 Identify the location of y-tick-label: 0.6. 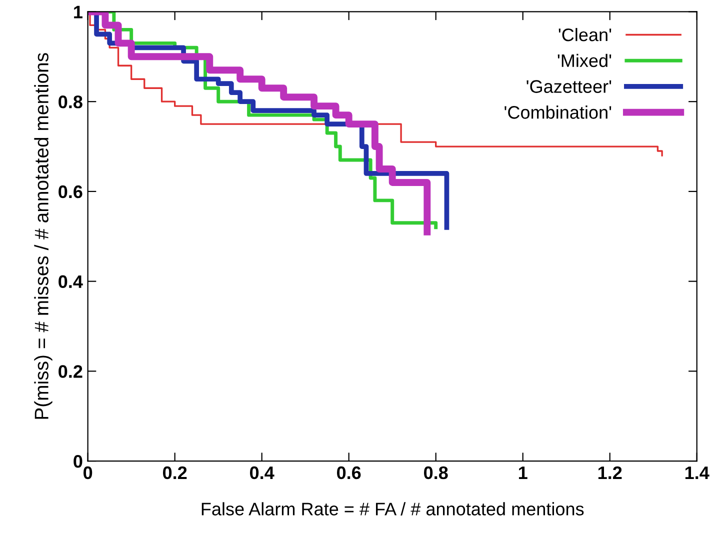
(70, 191).